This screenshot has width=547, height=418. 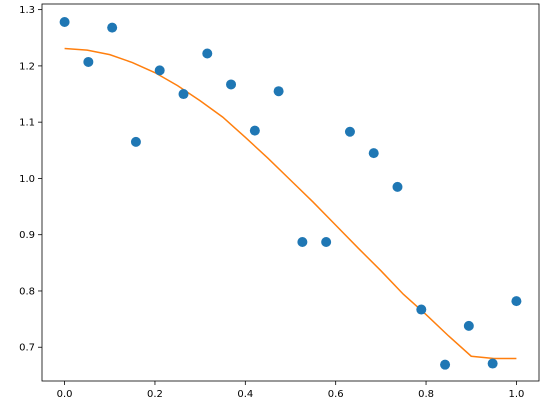 I want to click on y-tick-label: 1.0, so click(x=27, y=179).